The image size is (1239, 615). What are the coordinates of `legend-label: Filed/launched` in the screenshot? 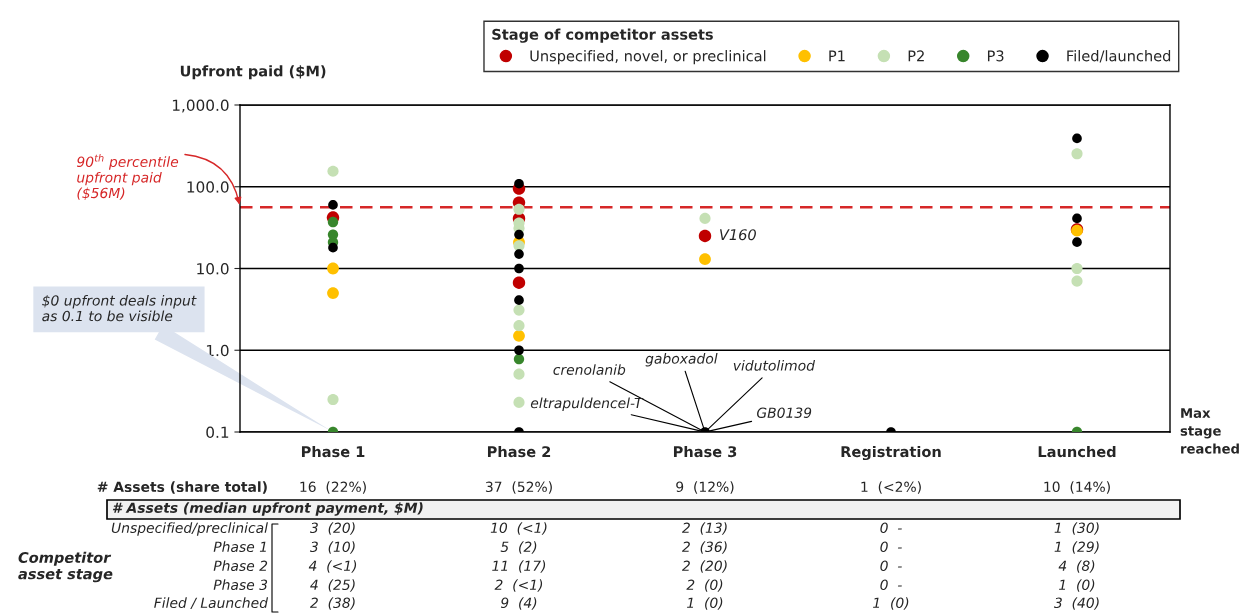 It's located at (1119, 56).